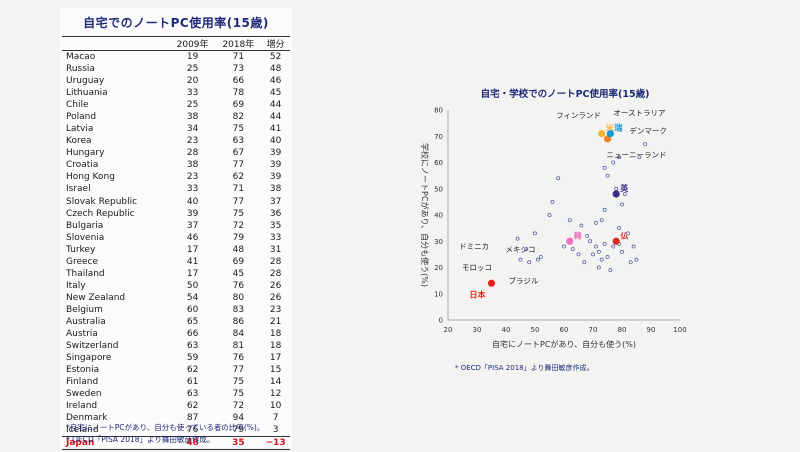 The image size is (800, 452). I want to click on cell-country: Russia, so click(80, 69).